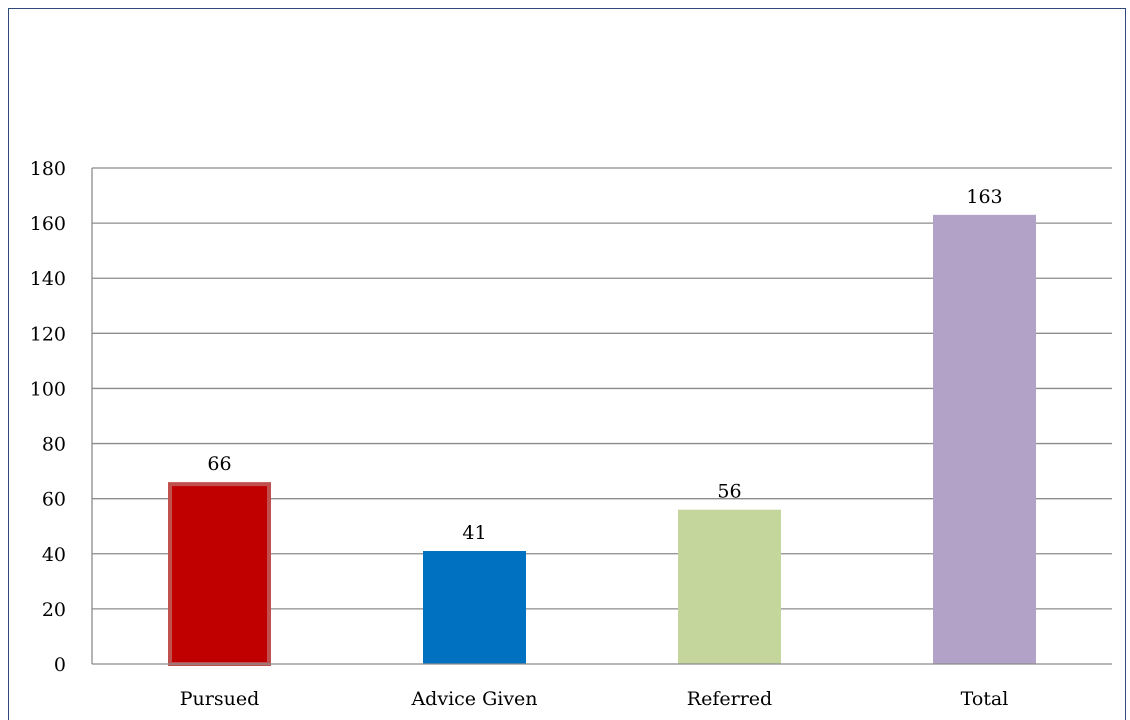 Image resolution: width=1130 pixels, height=720 pixels. Describe the element at coordinates (54, 610) in the screenshot. I see `y-tick-label: 20` at that location.